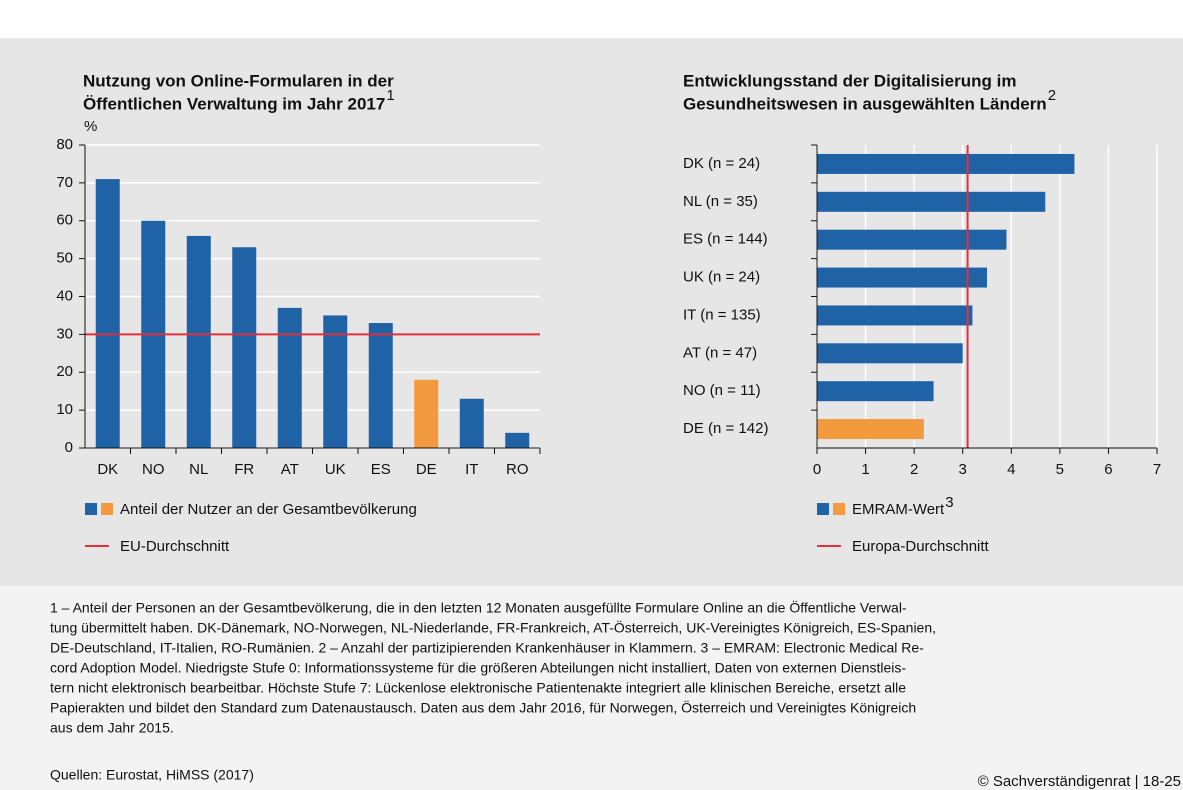  What do you see at coordinates (64, 220) in the screenshot?
I see `y-tick-label: 60` at bounding box center [64, 220].